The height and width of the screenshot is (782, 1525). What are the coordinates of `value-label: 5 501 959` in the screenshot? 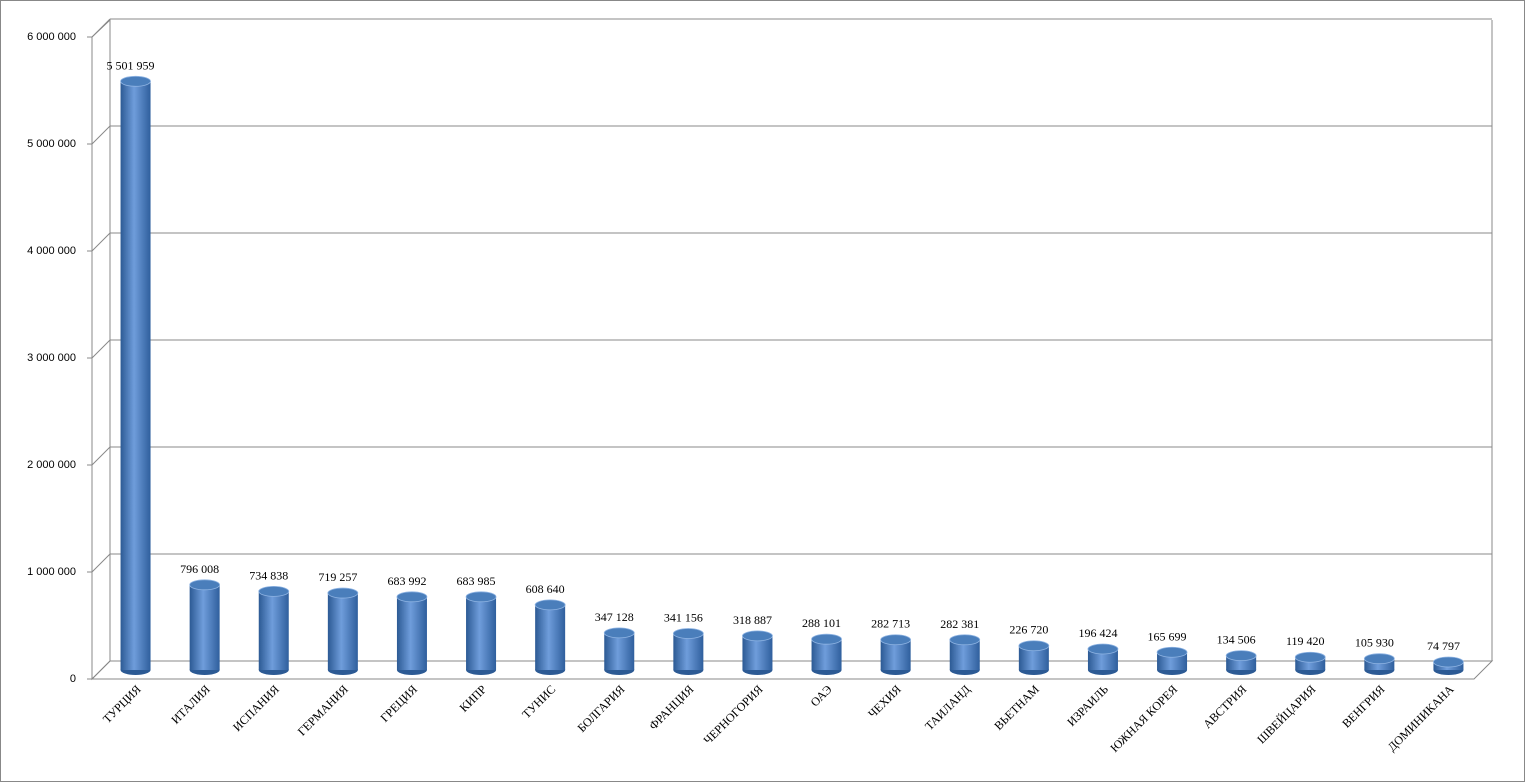 It's located at (131, 65).